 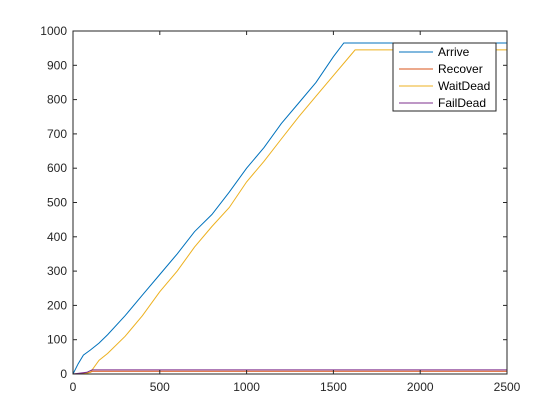 I want to click on x-tick-label: 500, so click(x=160, y=387).